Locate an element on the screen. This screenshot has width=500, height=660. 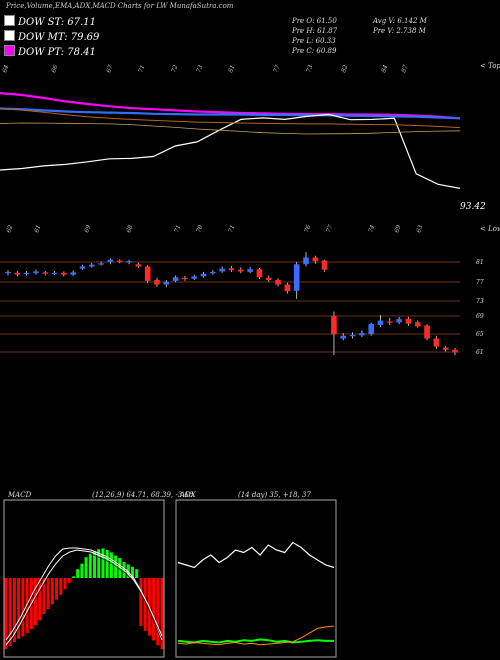
top-tick-label: 66 is located at coordinates (54, 69).